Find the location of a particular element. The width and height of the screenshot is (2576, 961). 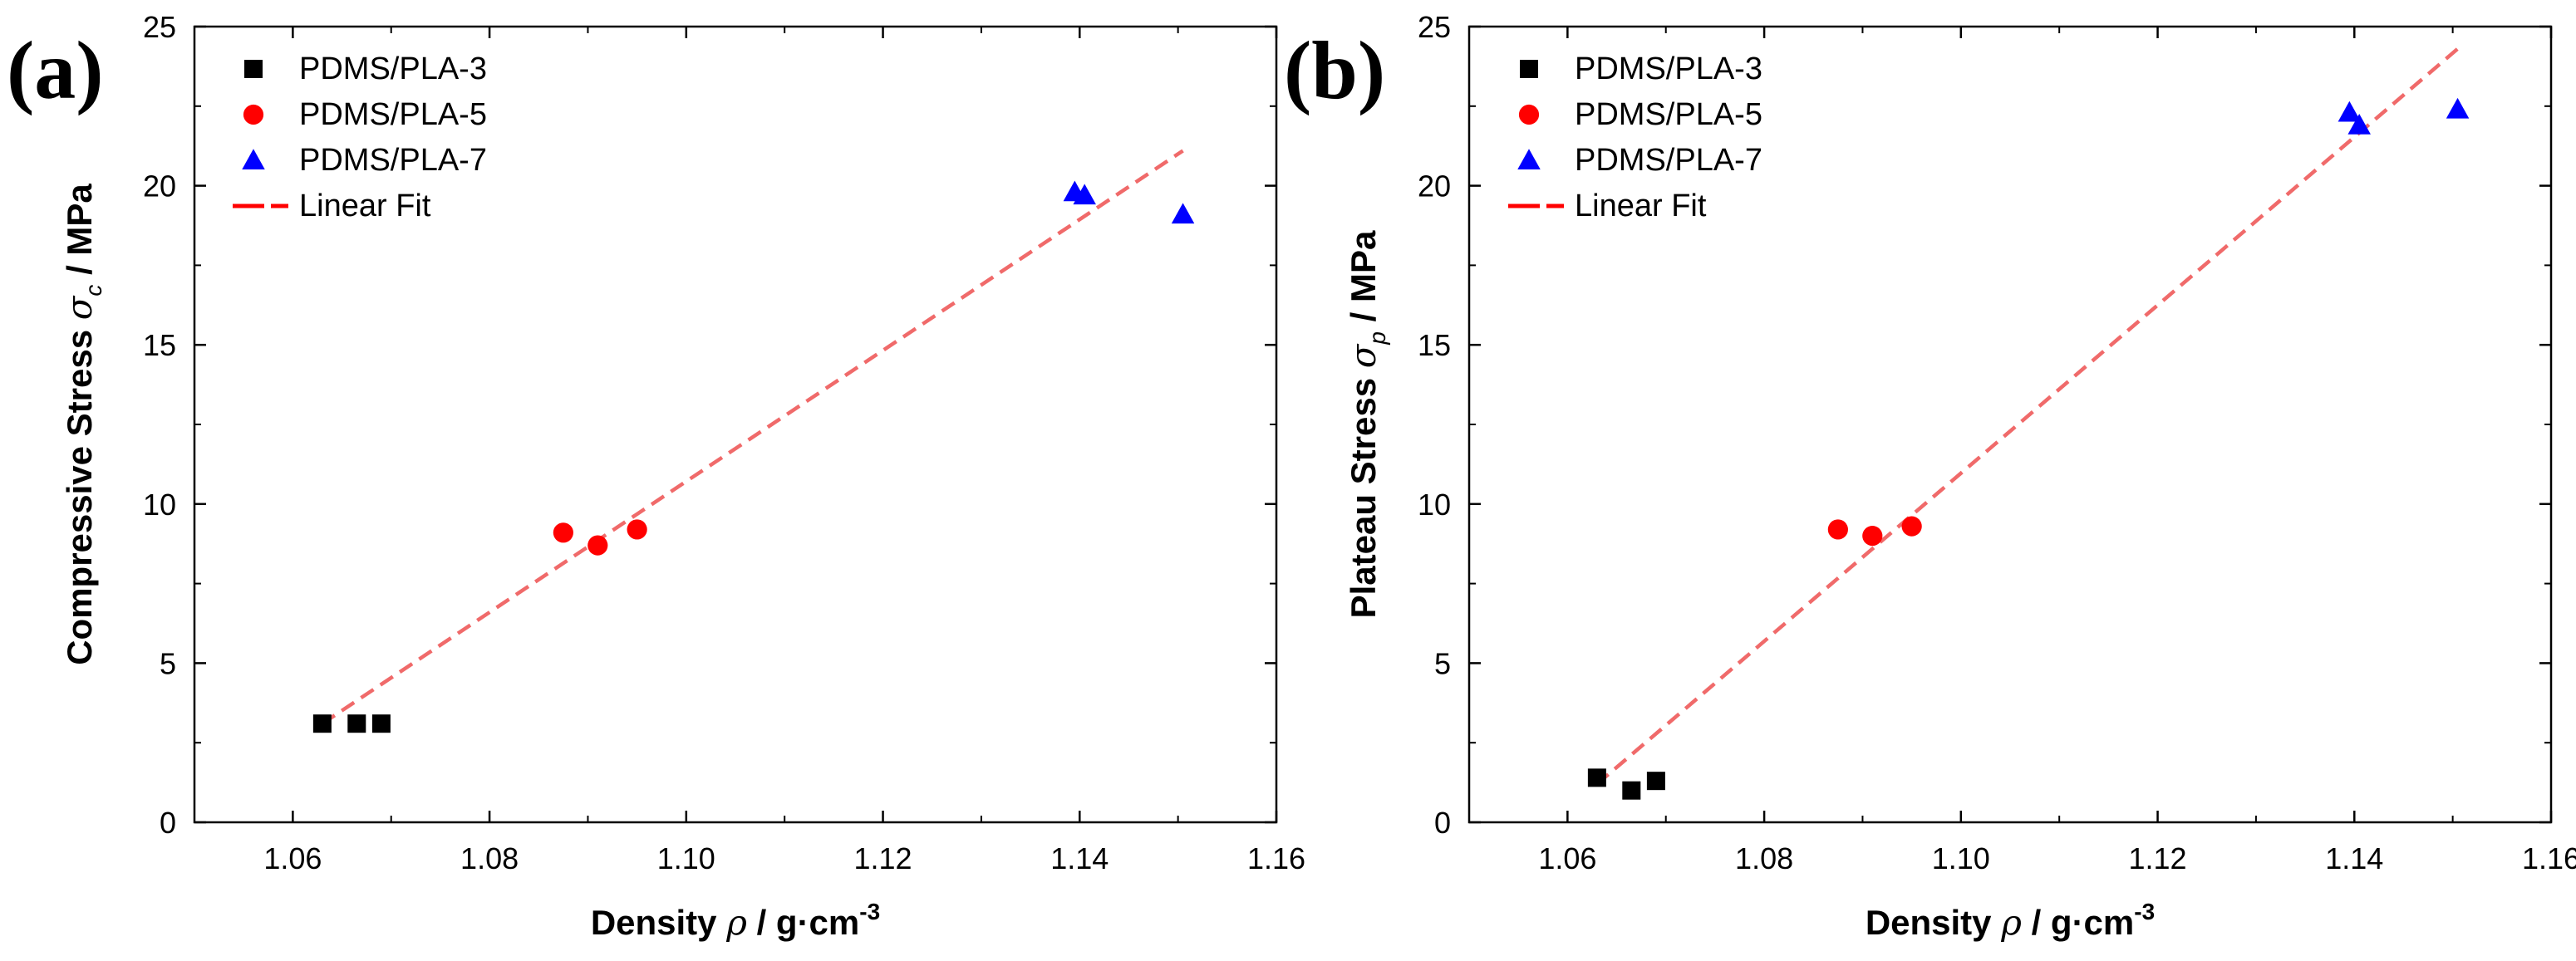

y-axis-title: Plateau Stress σp / MPa is located at coordinates (1366, 424).